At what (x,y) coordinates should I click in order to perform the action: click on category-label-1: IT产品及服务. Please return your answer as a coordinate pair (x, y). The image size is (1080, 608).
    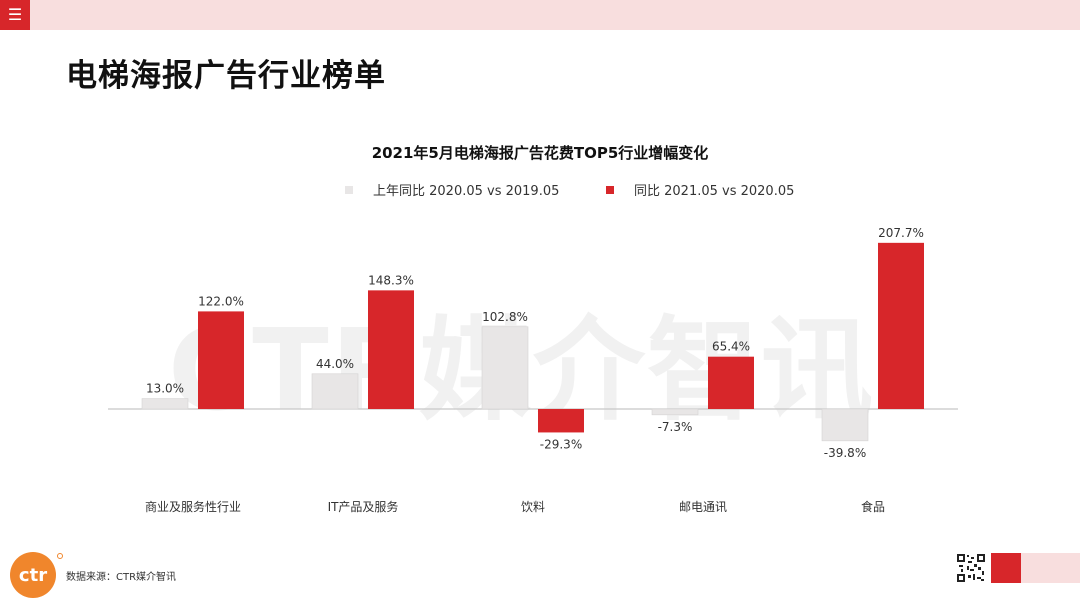
    Looking at the image, I should click on (363, 506).